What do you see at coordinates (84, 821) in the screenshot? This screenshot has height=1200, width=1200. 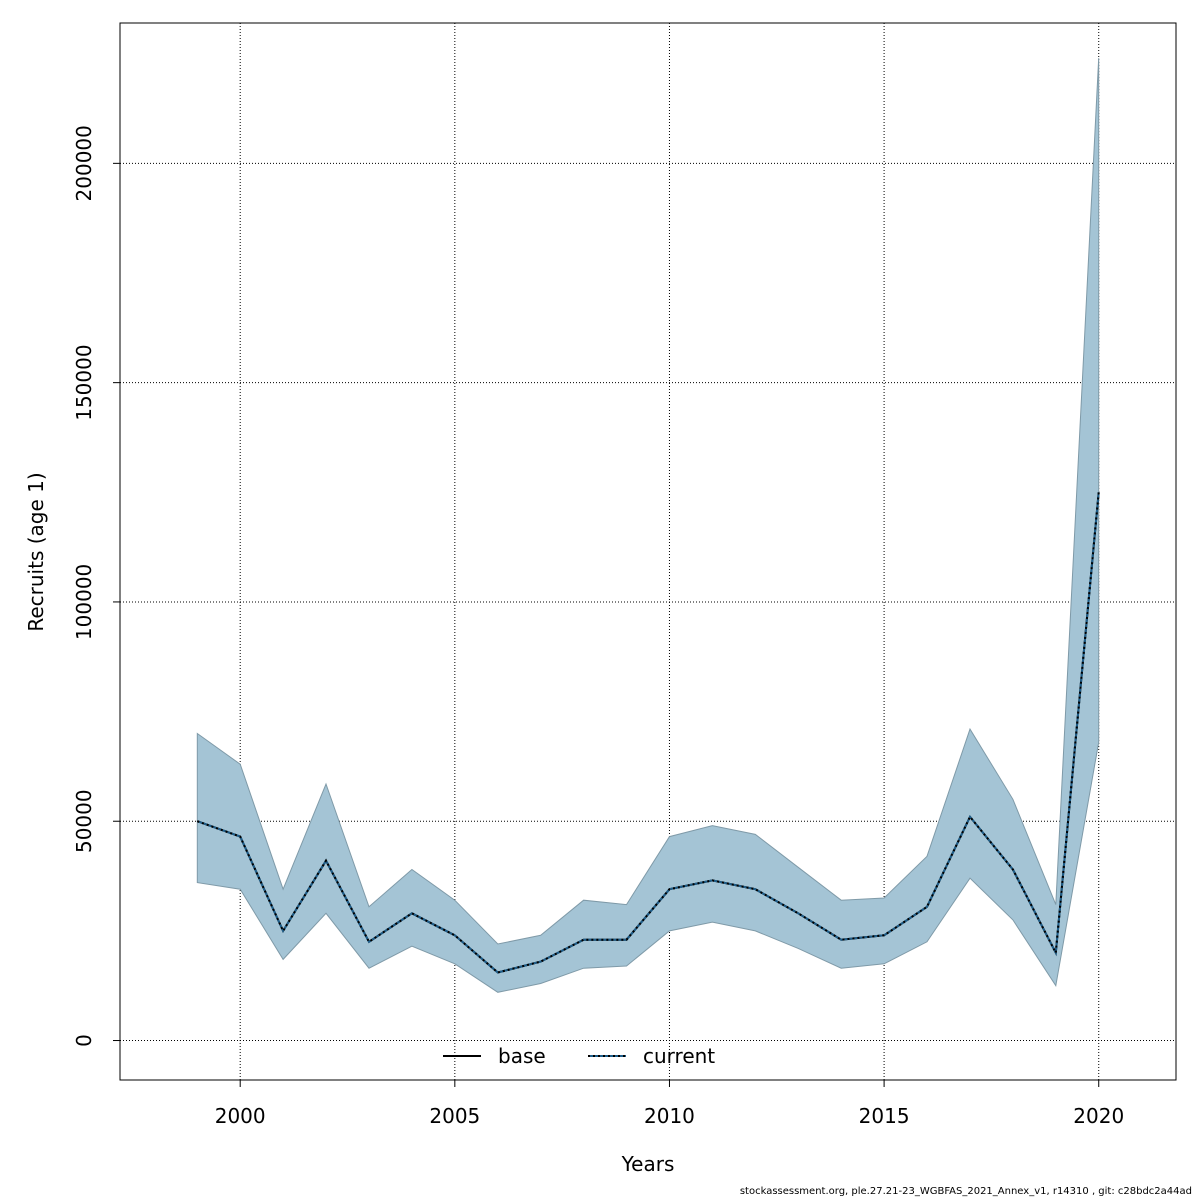 I see `y-tick-label: 50000` at bounding box center [84, 821].